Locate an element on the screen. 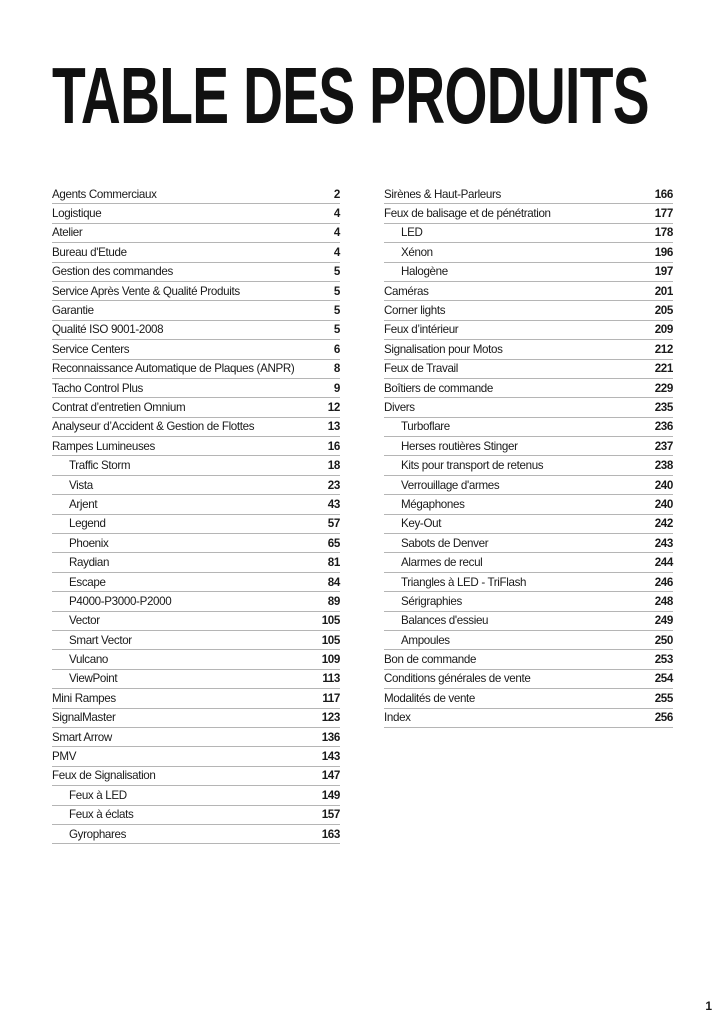 The width and height of the screenshot is (725, 1024). toc-entry-page: 212 is located at coordinates (664, 349).